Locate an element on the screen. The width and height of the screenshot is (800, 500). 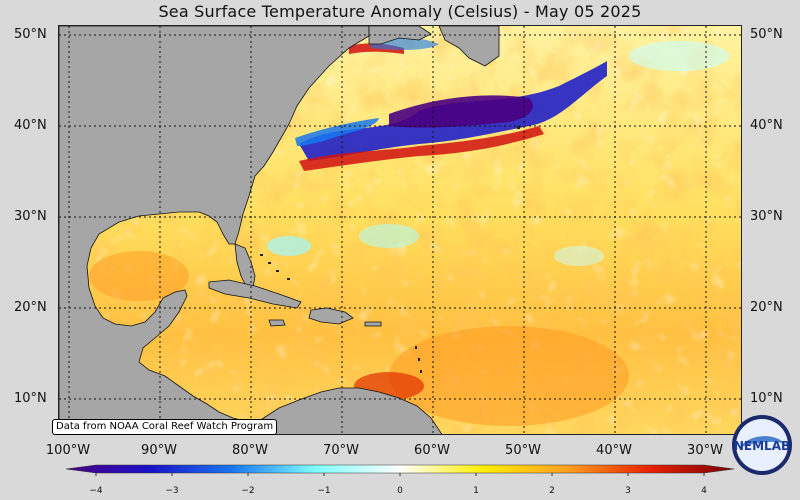
lon-label: 90°W is located at coordinates (159, 450).